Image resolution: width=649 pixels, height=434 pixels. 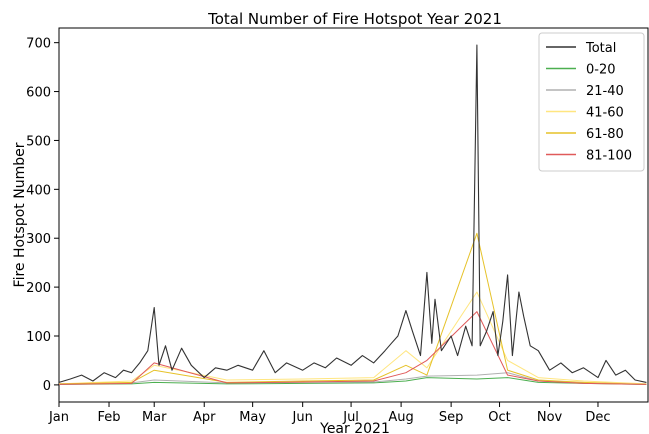 I want to click on x-tick-label: May, so click(x=252, y=417).